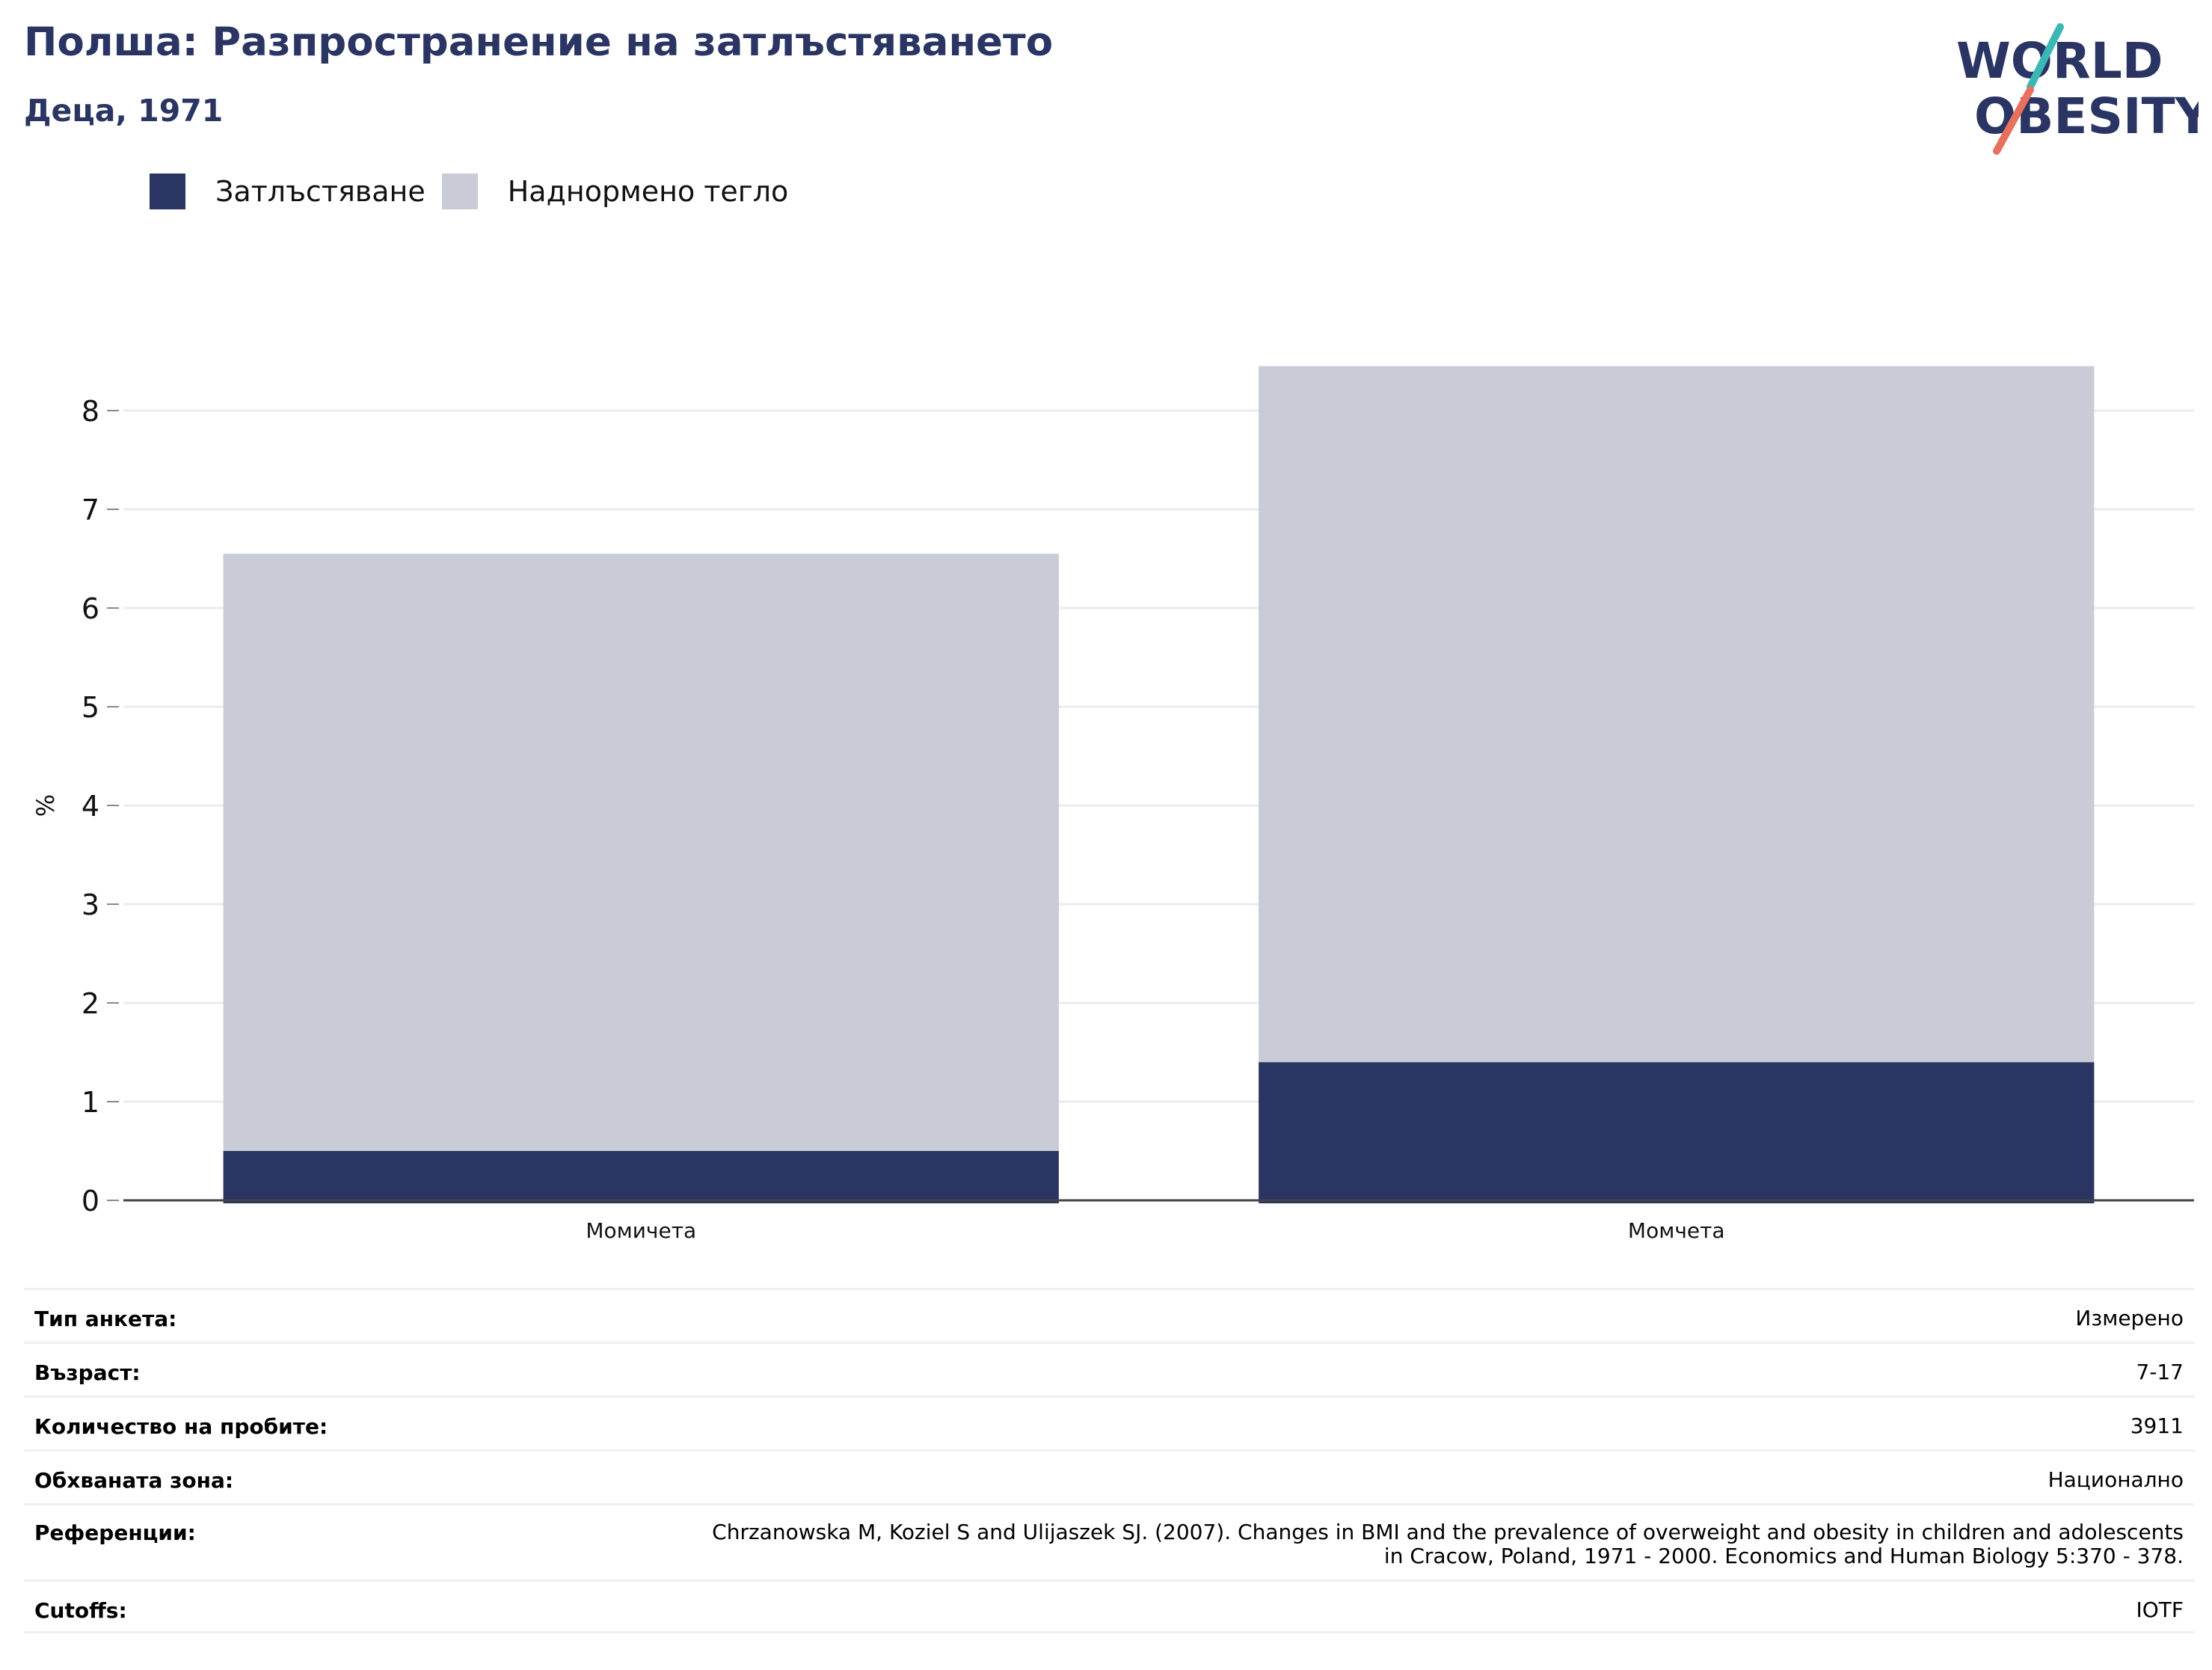  I want to click on world-obesity-logo: WORLD OBESITY, so click(2077, 89).